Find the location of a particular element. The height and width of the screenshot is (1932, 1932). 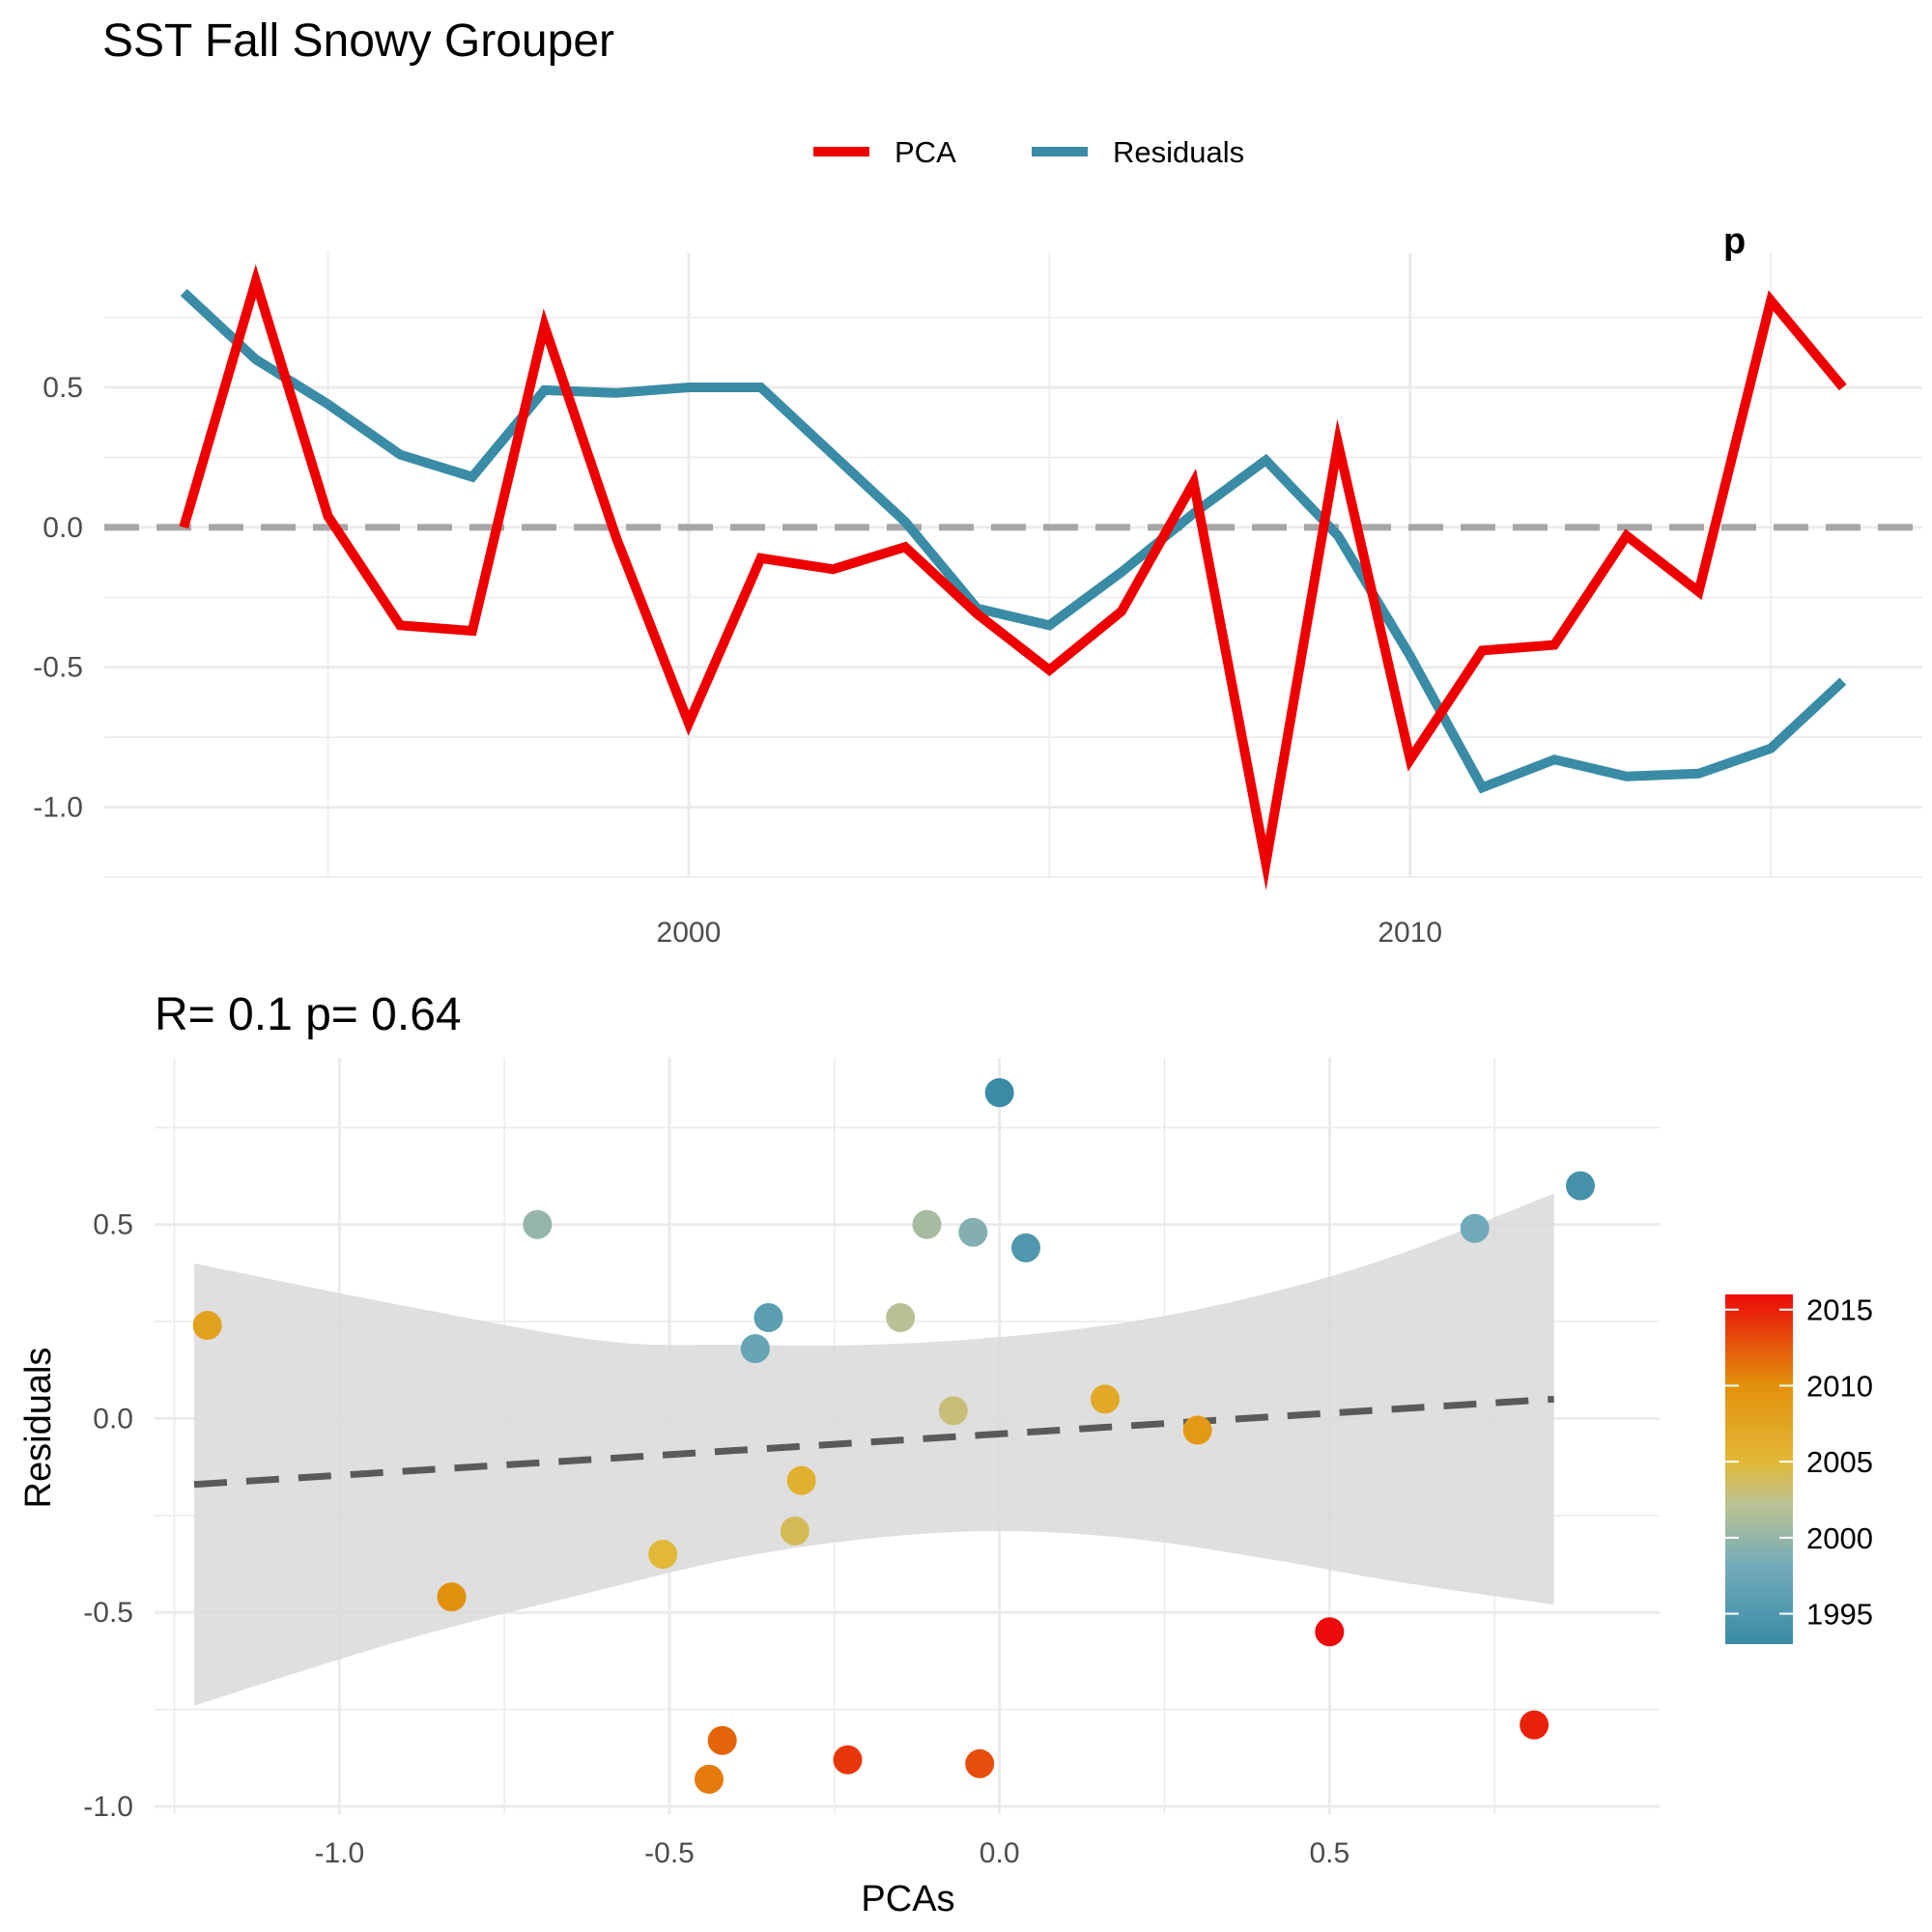

colorbar-label: 2010 is located at coordinates (1839, 1386).